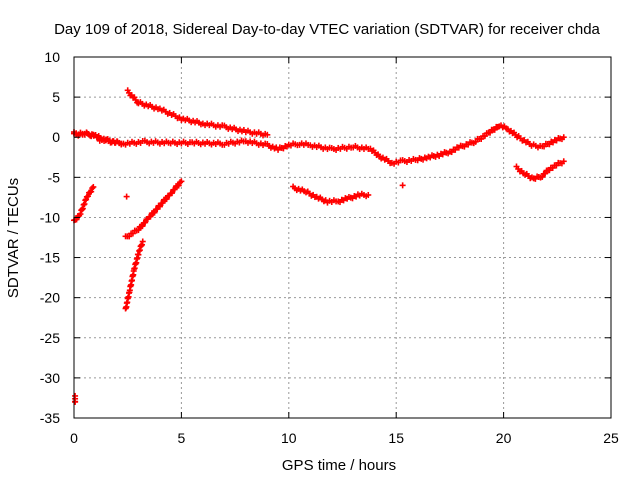 The height and width of the screenshot is (480, 640). What do you see at coordinates (611, 438) in the screenshot?
I see `x-tick-label: 25` at bounding box center [611, 438].